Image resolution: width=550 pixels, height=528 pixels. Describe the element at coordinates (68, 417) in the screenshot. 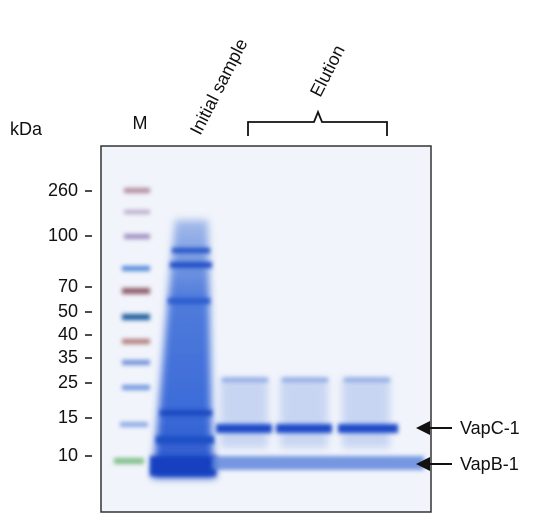

I see `marker-label: 15` at that location.